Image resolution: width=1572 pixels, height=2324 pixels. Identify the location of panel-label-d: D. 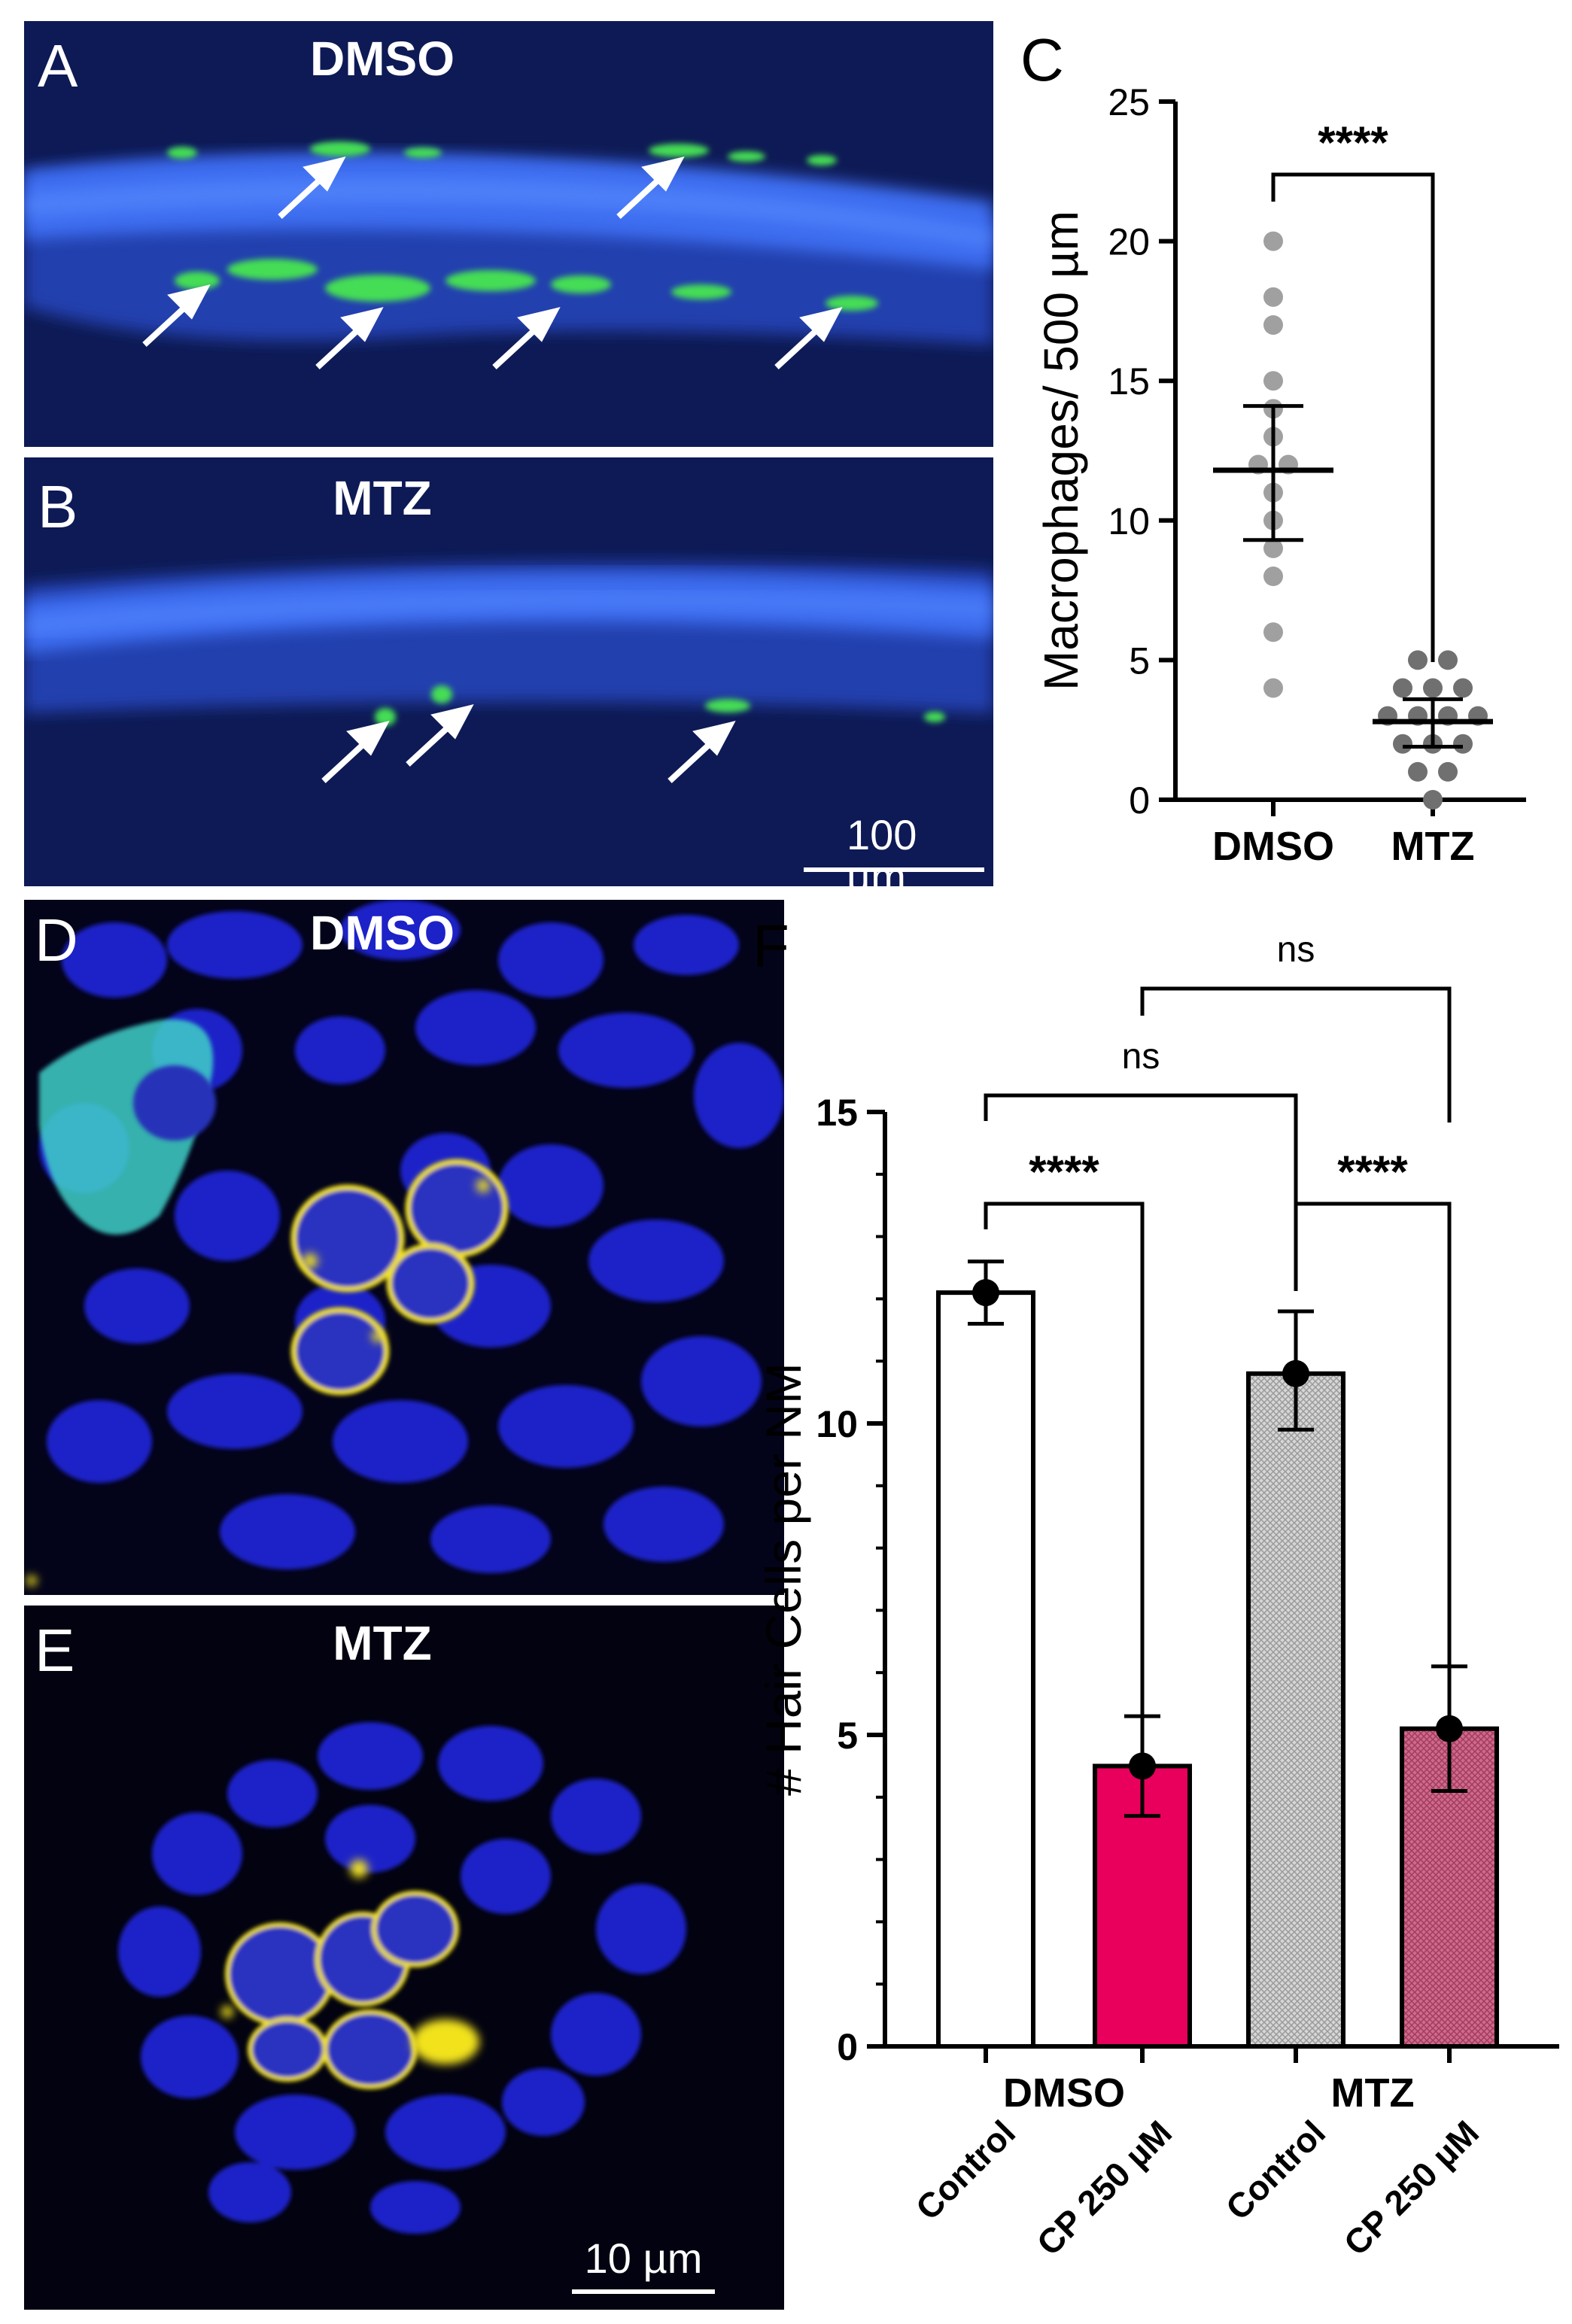
(56, 940).